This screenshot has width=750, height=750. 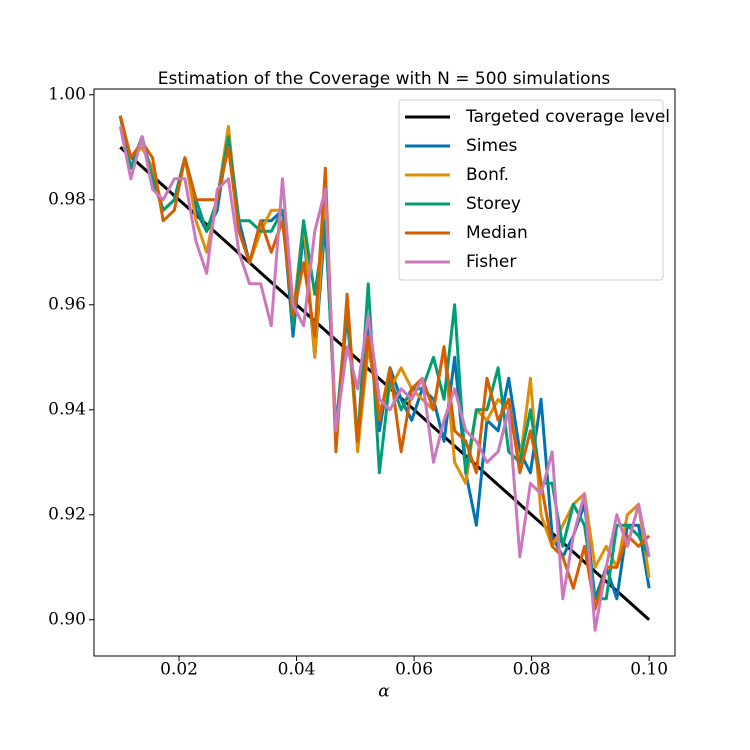 What do you see at coordinates (532, 670) in the screenshot?
I see `x-tick-label: 0.08` at bounding box center [532, 670].